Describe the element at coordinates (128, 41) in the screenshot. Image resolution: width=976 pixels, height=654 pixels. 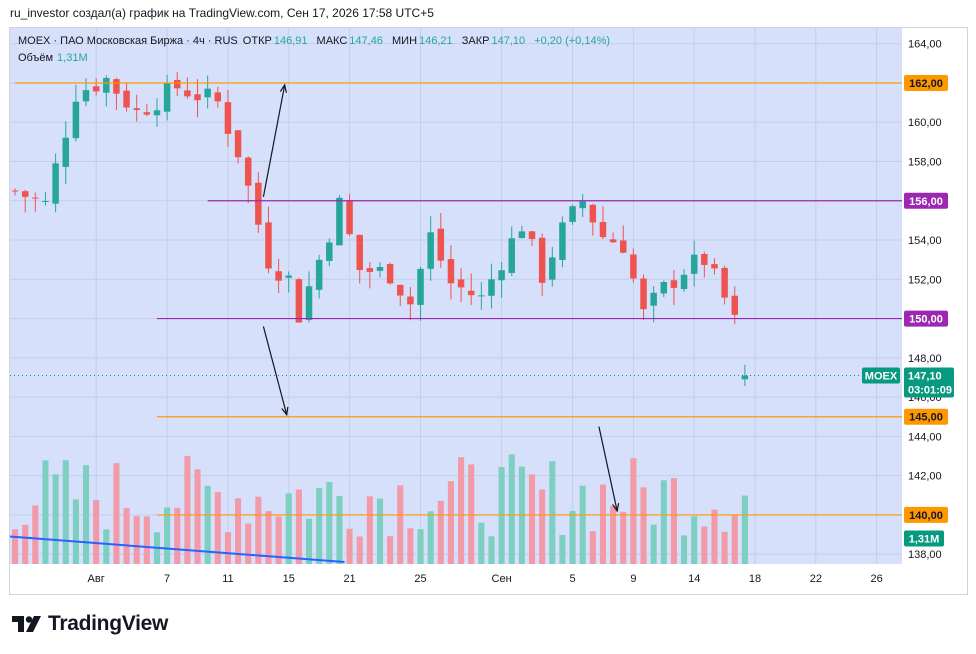
I see `legend-symbol: MOEX · ПАО Московская Биржа · 4ч · RUS` at that location.